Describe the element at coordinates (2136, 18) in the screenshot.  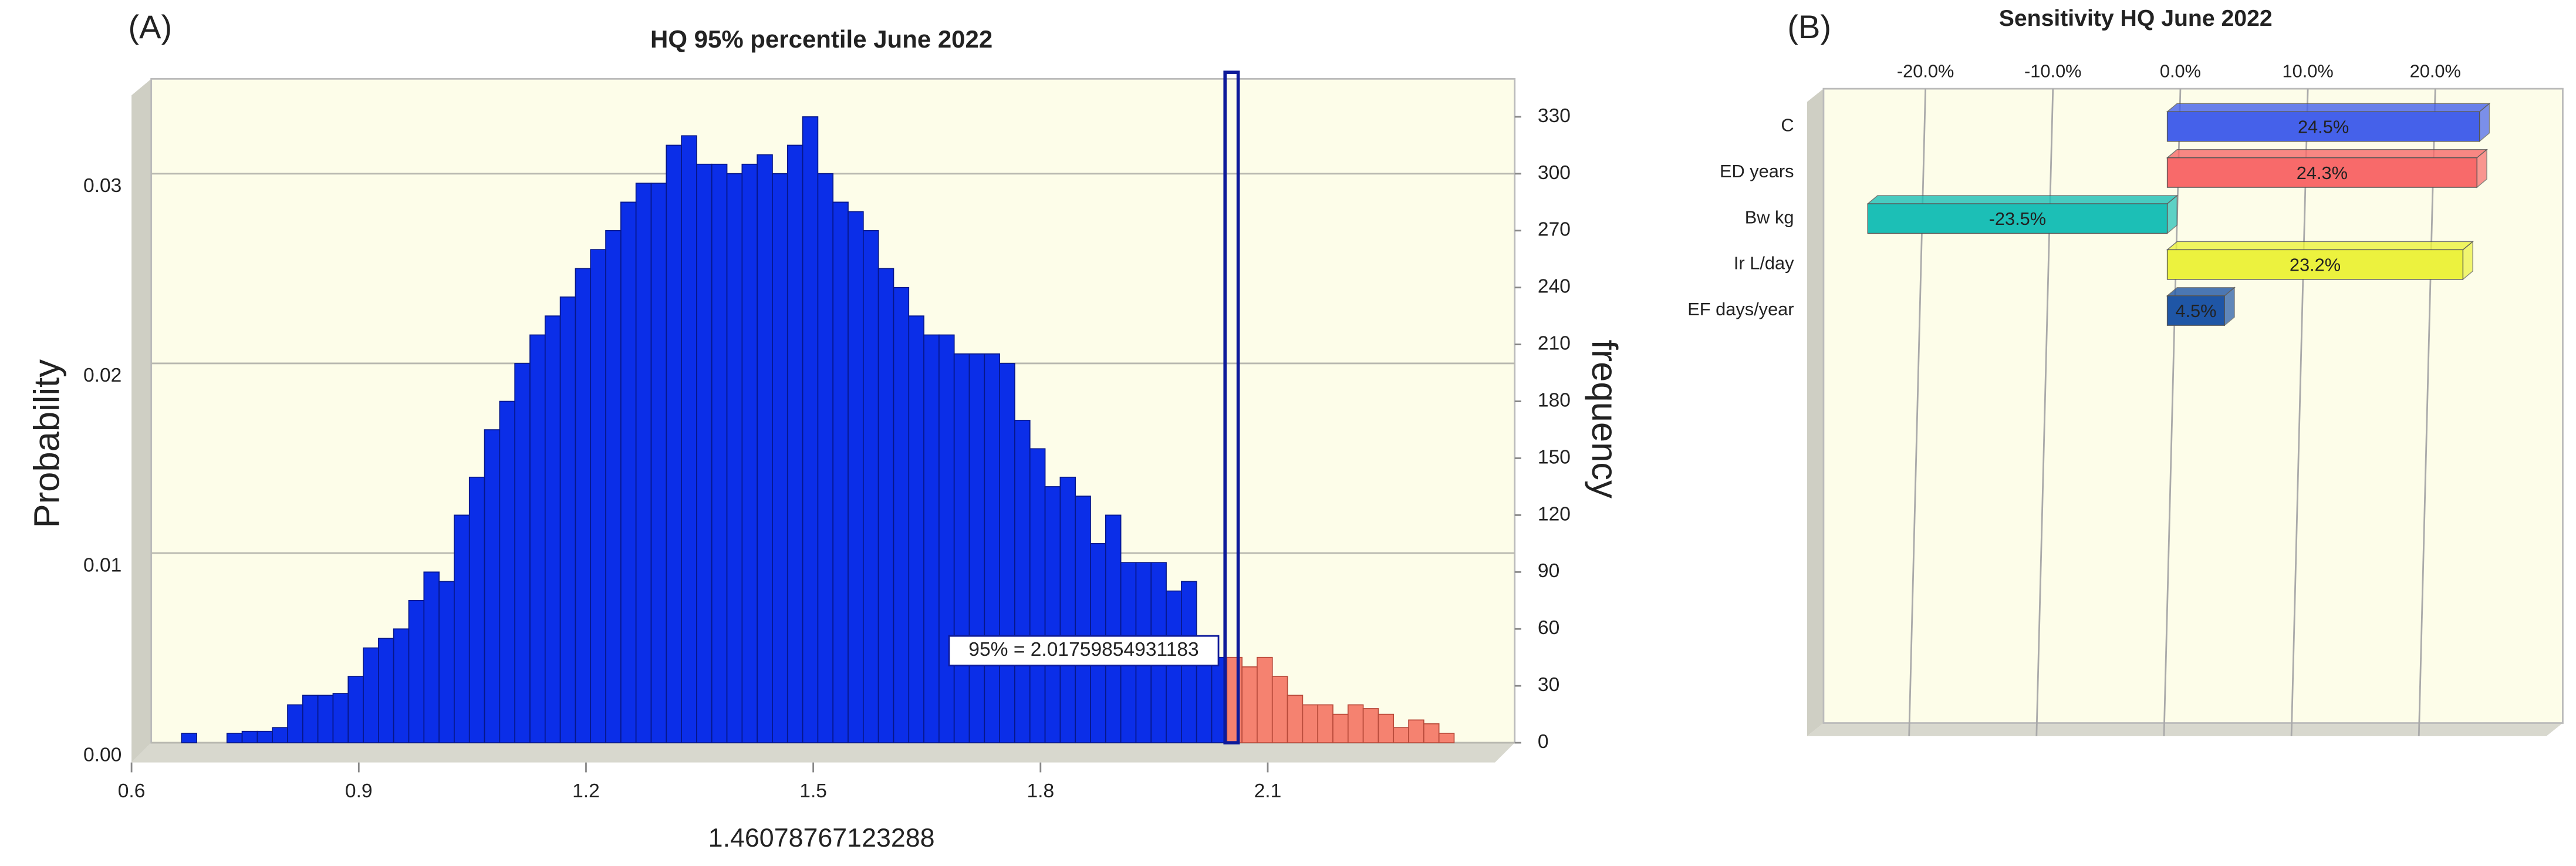
I see `chart-title: Sensitivity HQ June 2022` at that location.